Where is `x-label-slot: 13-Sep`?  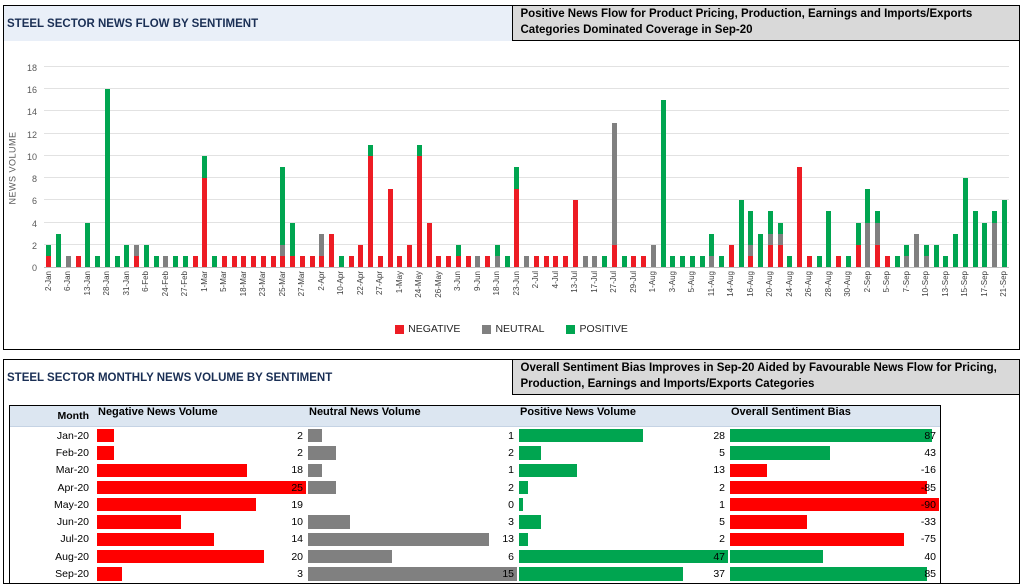 x-label-slot: 13-Sep is located at coordinates (946, 294).